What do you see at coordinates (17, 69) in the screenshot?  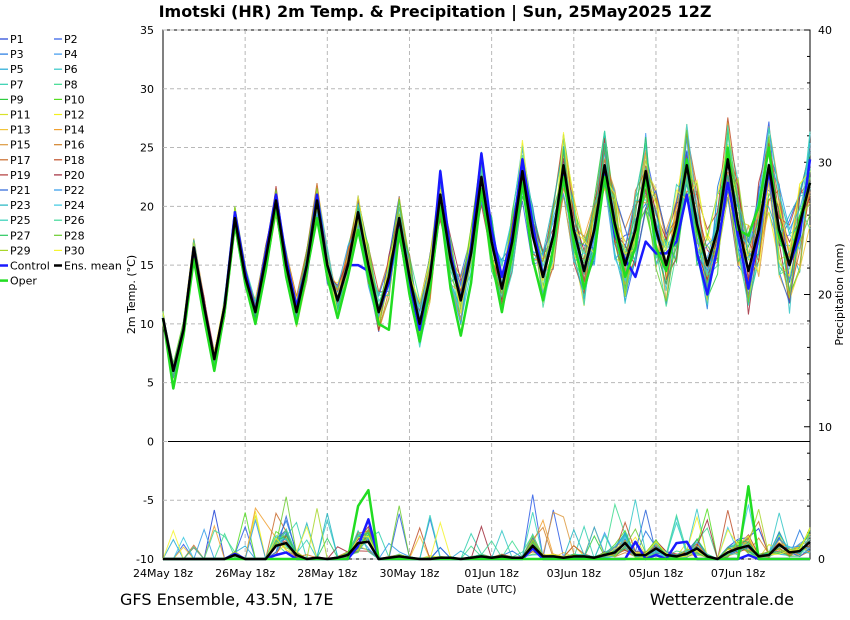 I see `legend-label: P5` at bounding box center [17, 69].